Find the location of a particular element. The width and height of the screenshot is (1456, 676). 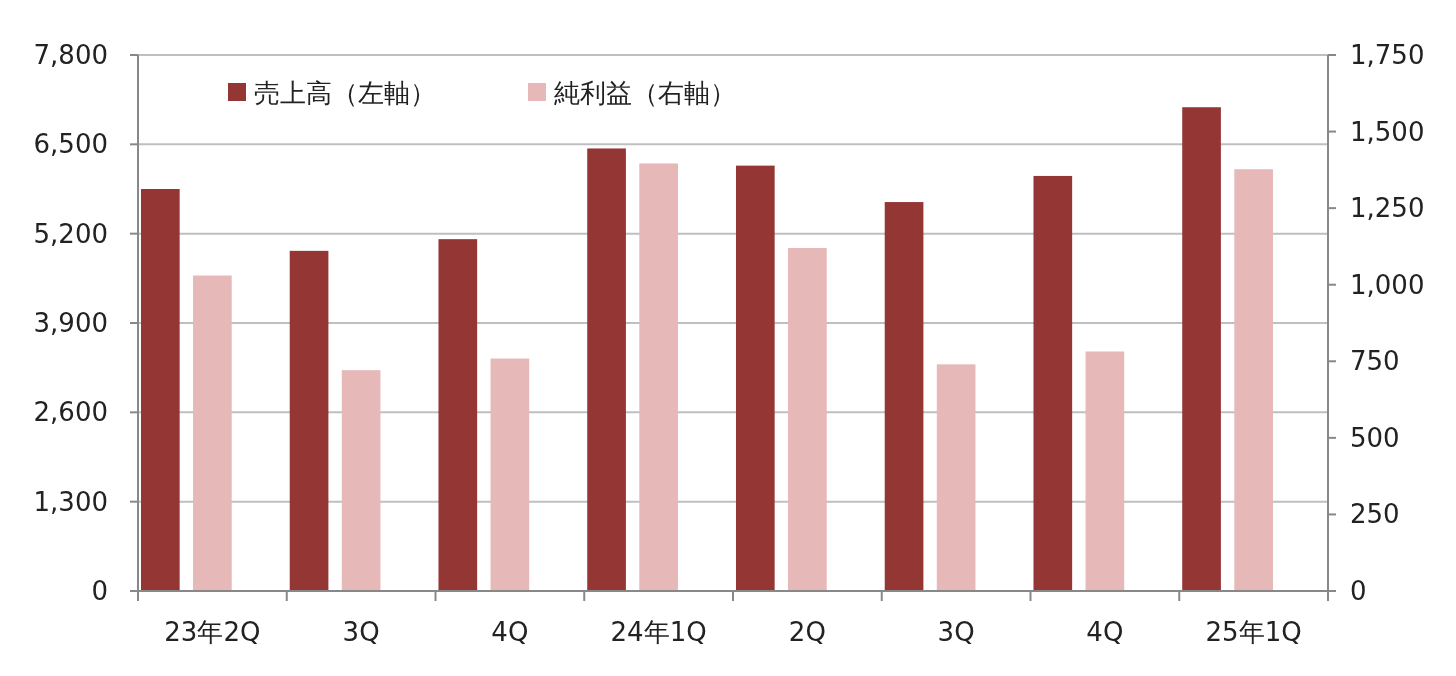

y2-tick-label: 1,250 is located at coordinates (1387, 208).